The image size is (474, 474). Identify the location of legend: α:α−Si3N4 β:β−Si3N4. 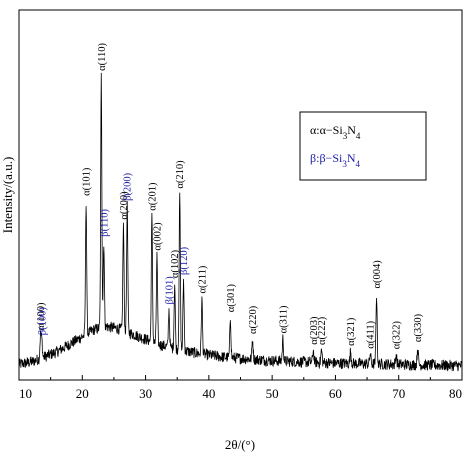
(363, 146).